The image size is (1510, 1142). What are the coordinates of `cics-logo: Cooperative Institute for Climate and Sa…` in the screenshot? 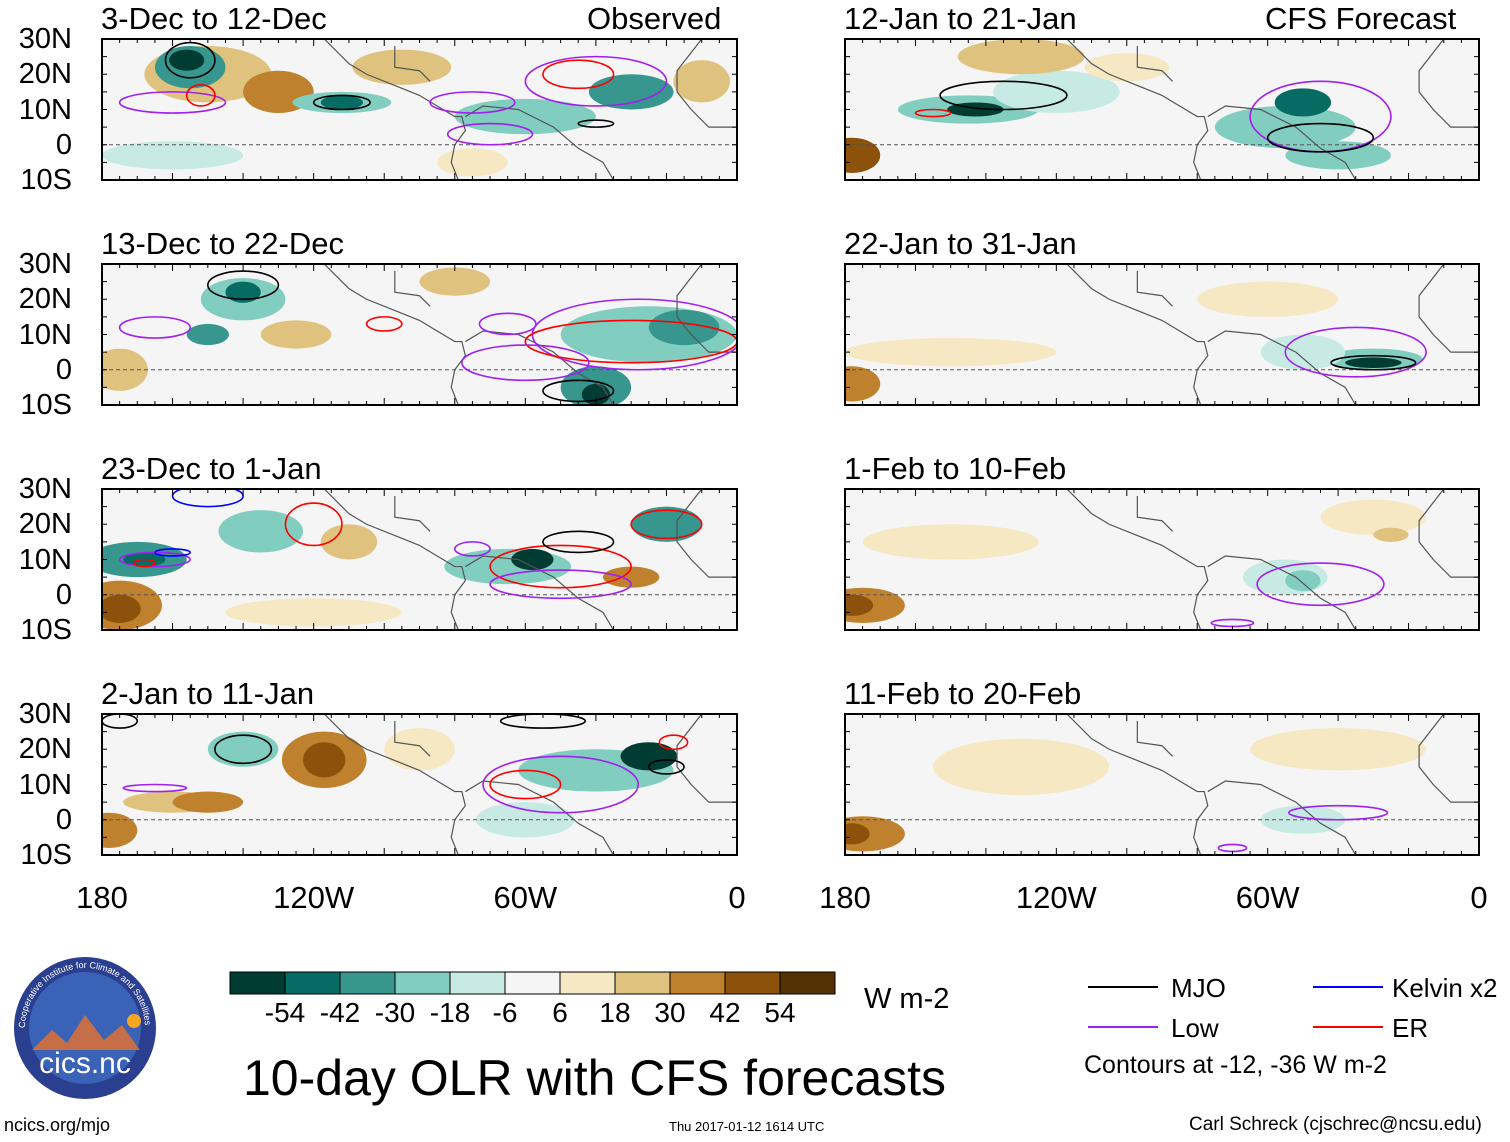 It's located at (85, 1028).